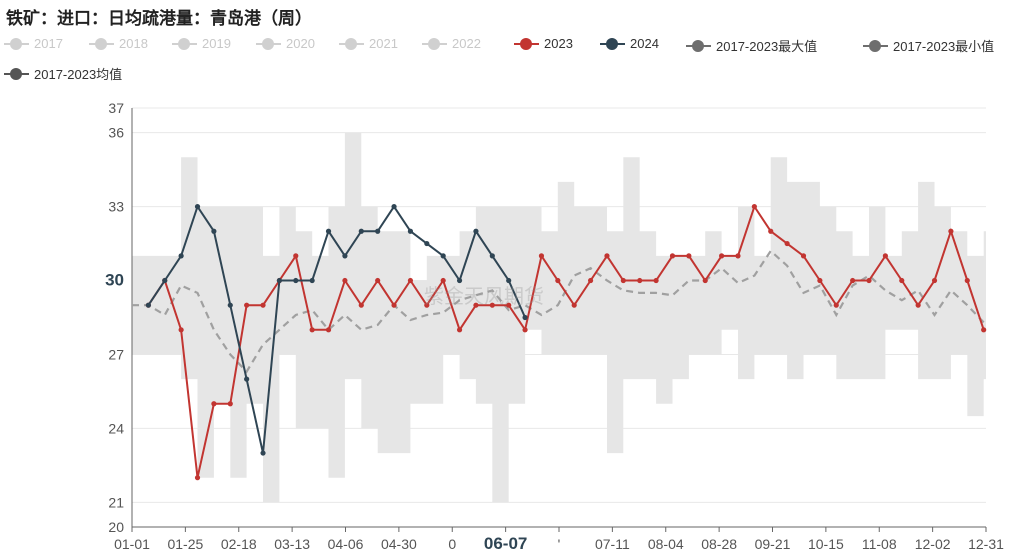  Describe the element at coordinates (239, 544) in the screenshot. I see `x-tick-label: 02-18` at that location.